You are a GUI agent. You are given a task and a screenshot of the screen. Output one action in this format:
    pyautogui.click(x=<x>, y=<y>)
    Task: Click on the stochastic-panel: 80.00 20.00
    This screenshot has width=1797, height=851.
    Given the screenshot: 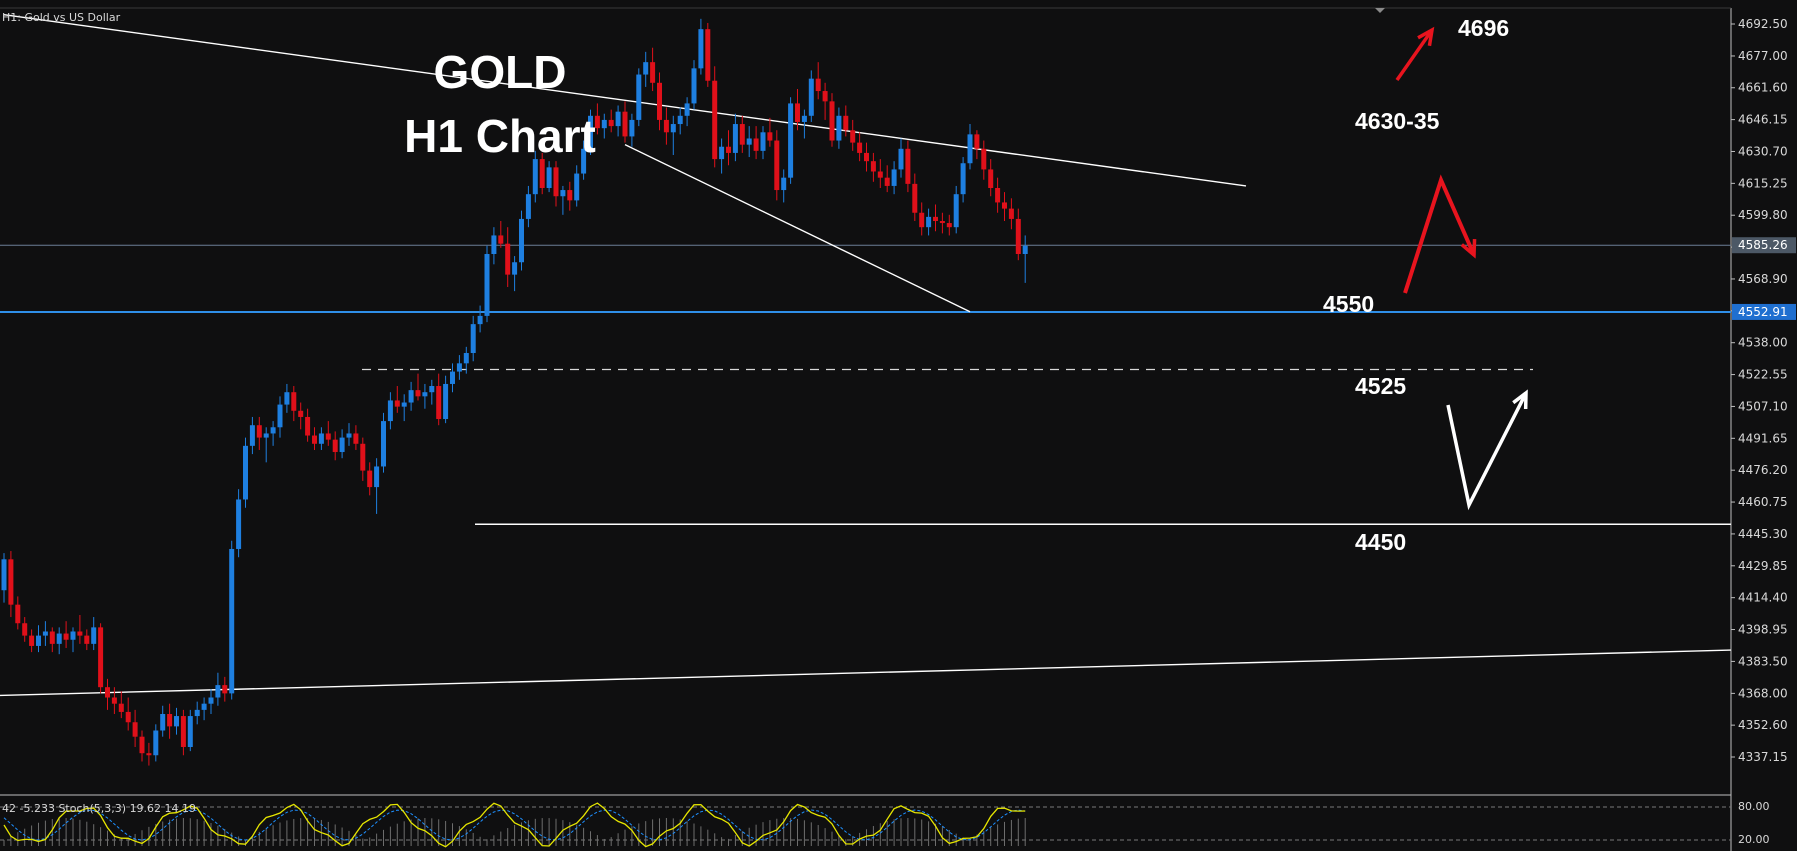 What is the action you would take?
    pyautogui.click(x=885, y=824)
    